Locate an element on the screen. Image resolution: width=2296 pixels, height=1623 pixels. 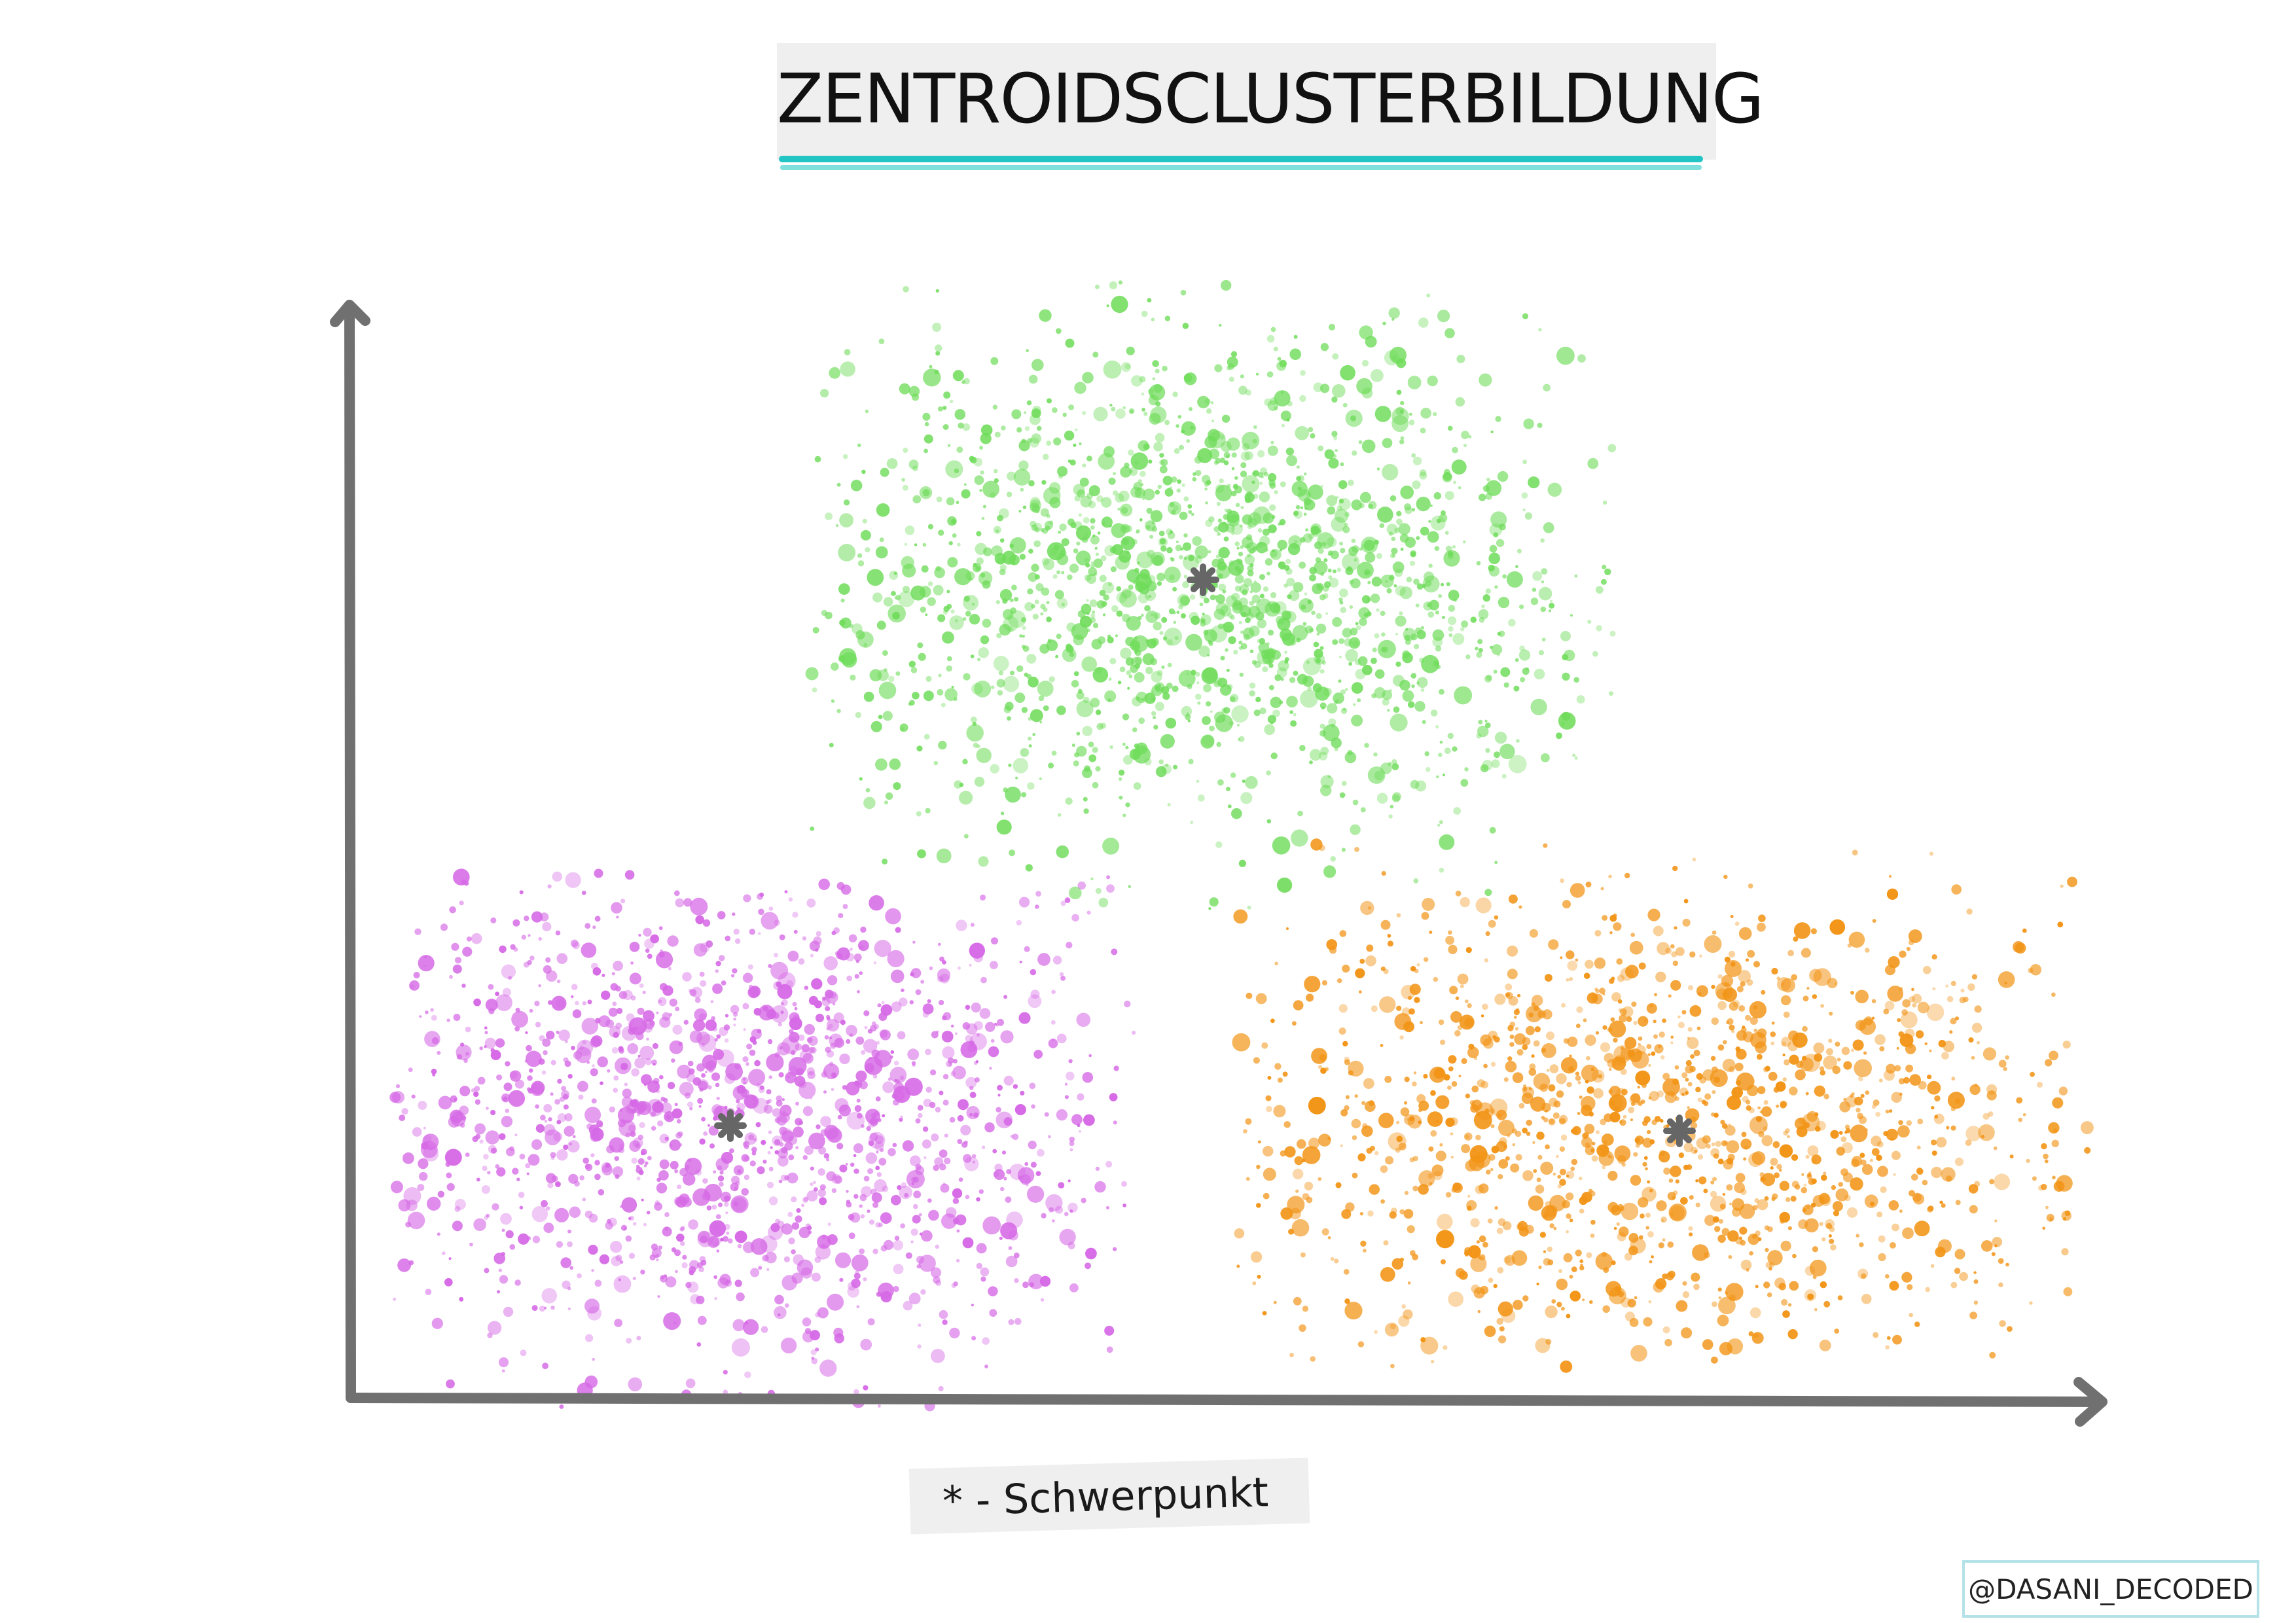
y-axis-line is located at coordinates (350, 852).